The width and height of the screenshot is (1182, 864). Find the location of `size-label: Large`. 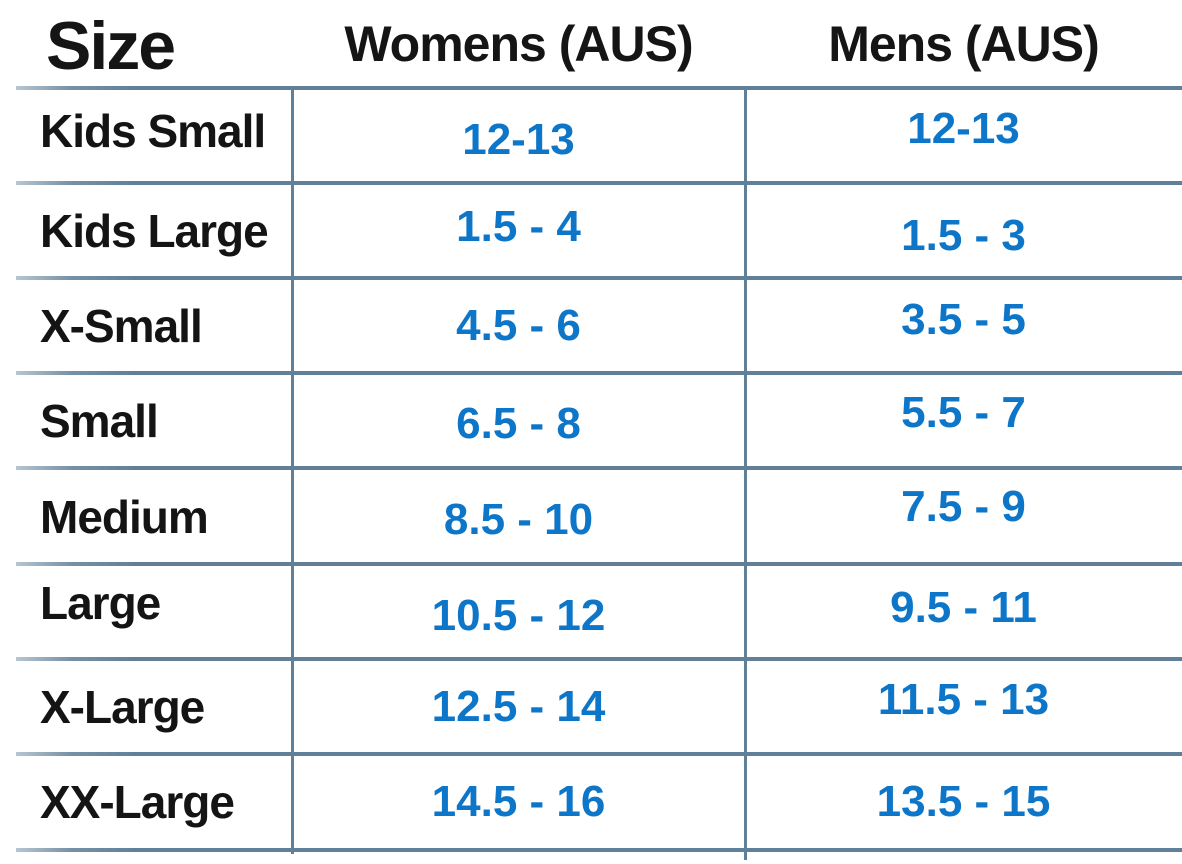

size-label: Large is located at coordinates (100, 602).